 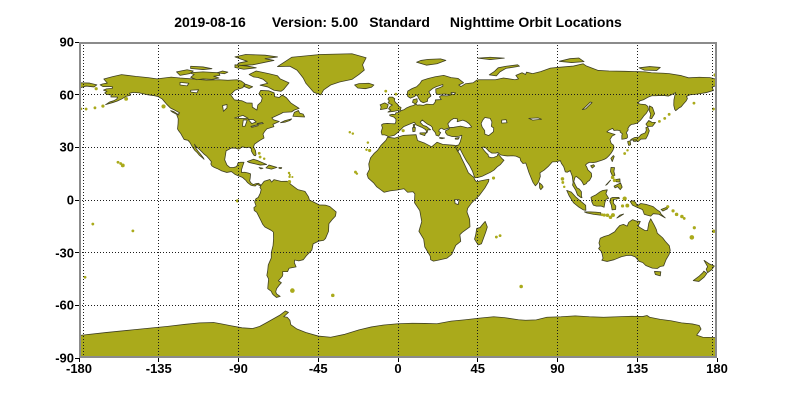 What do you see at coordinates (615, 203) in the screenshot?
I see `landmass-sulawesi` at bounding box center [615, 203].